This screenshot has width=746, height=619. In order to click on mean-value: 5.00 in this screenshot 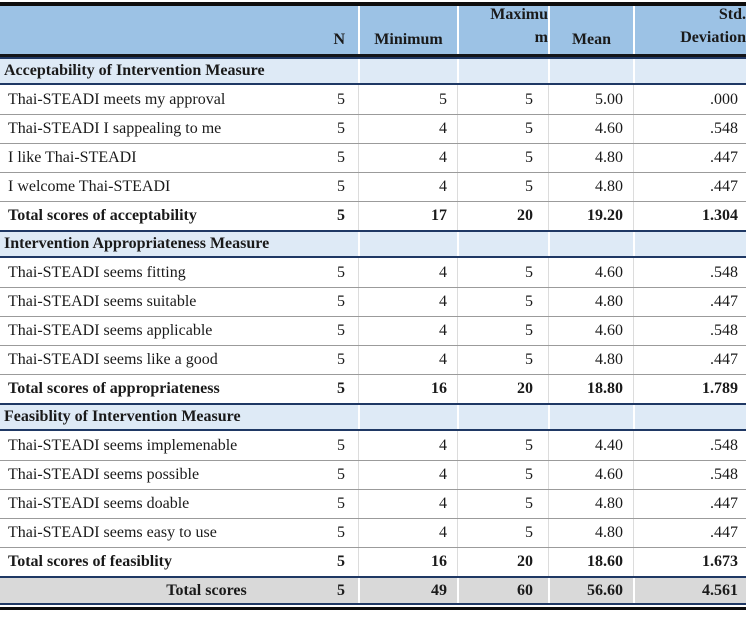, I will do `click(590, 99)`.